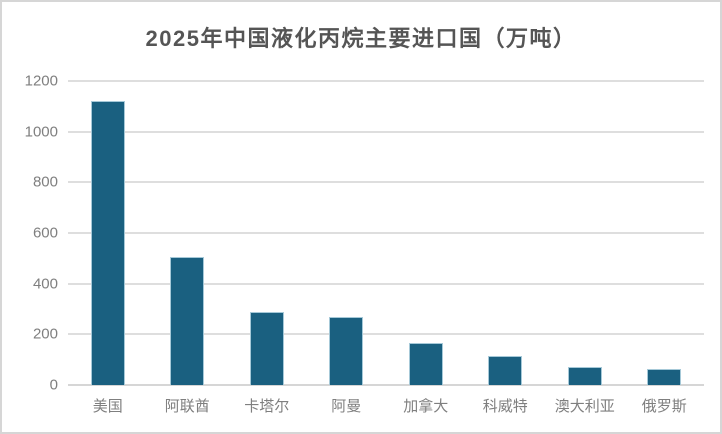 This screenshot has width=722, height=434. What do you see at coordinates (187, 406) in the screenshot?
I see `x-axis-label: 阿联酋` at bounding box center [187, 406].